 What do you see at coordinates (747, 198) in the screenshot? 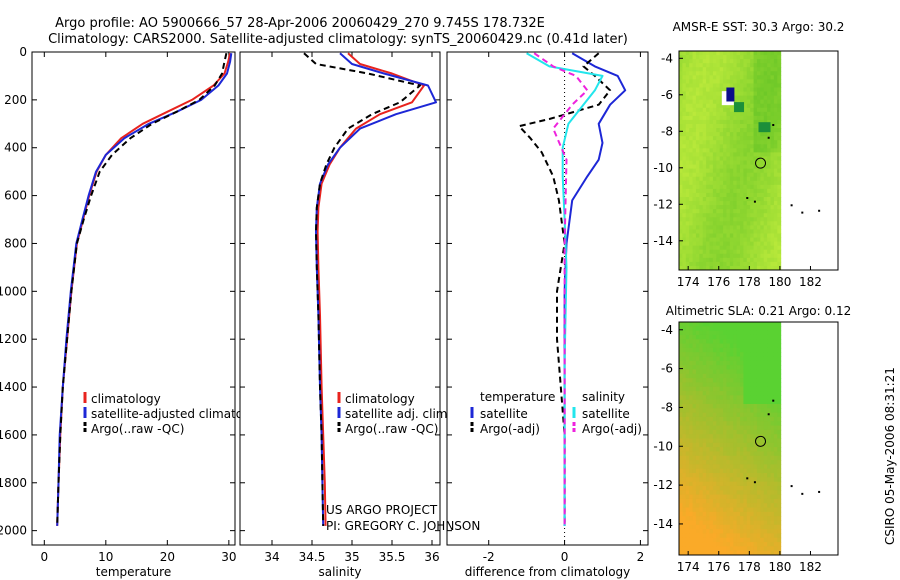
I see `sst-island-marker` at bounding box center [747, 198].